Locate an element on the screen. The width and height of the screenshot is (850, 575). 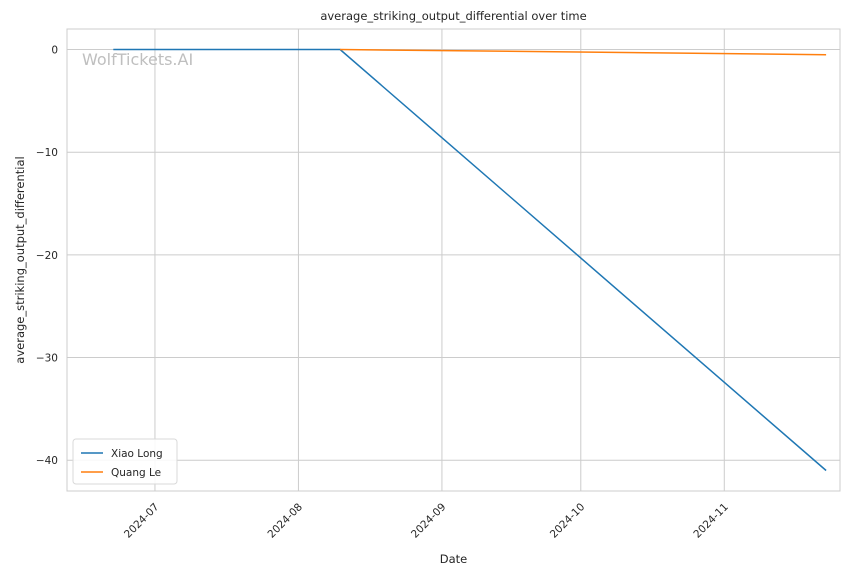
legend-label: Quang Le is located at coordinates (136, 473).